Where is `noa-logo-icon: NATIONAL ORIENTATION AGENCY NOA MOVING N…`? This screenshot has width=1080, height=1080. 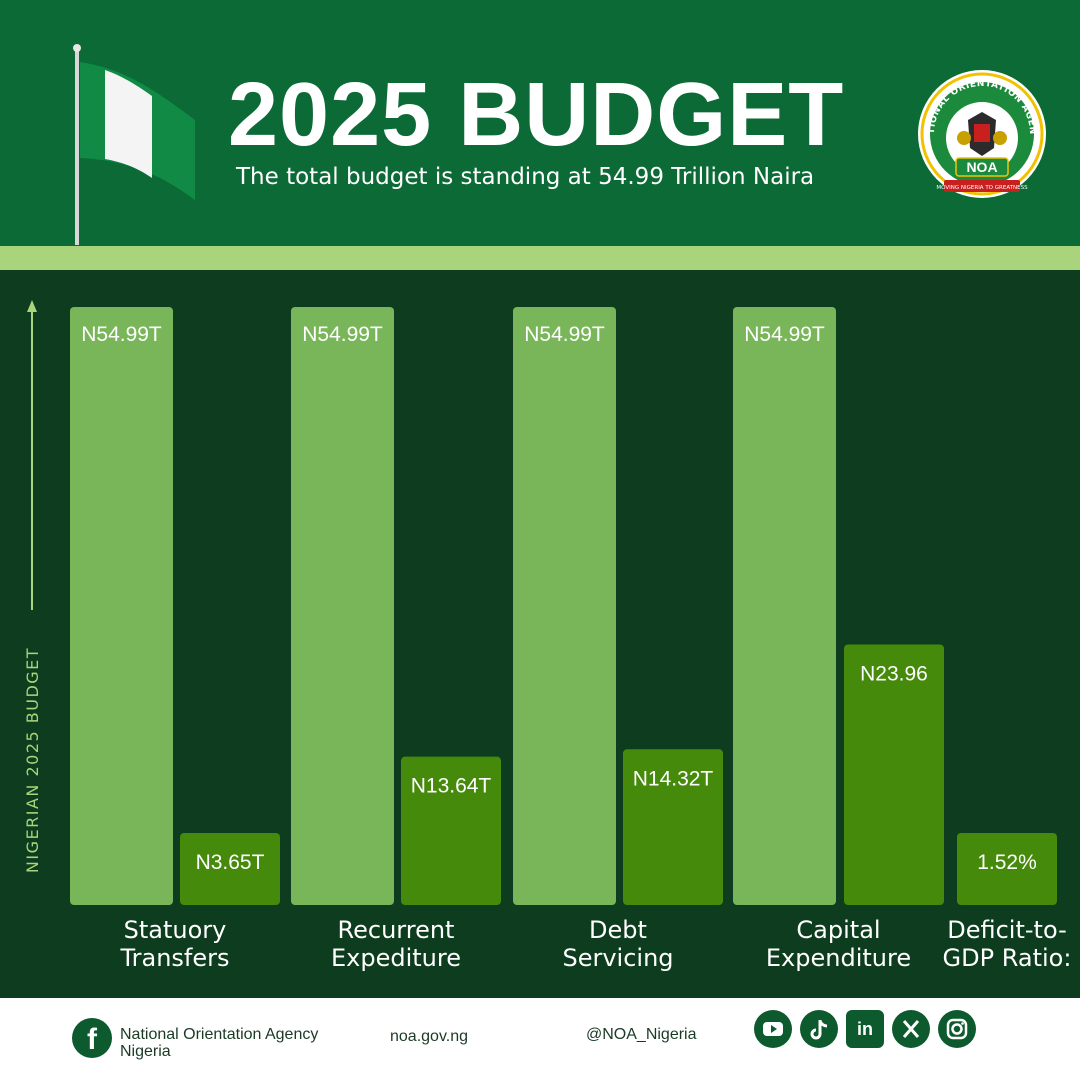
noa-logo-icon: NATIONAL ORIENTATION AGENCY NOA MOVING N… is located at coordinates (981, 133).